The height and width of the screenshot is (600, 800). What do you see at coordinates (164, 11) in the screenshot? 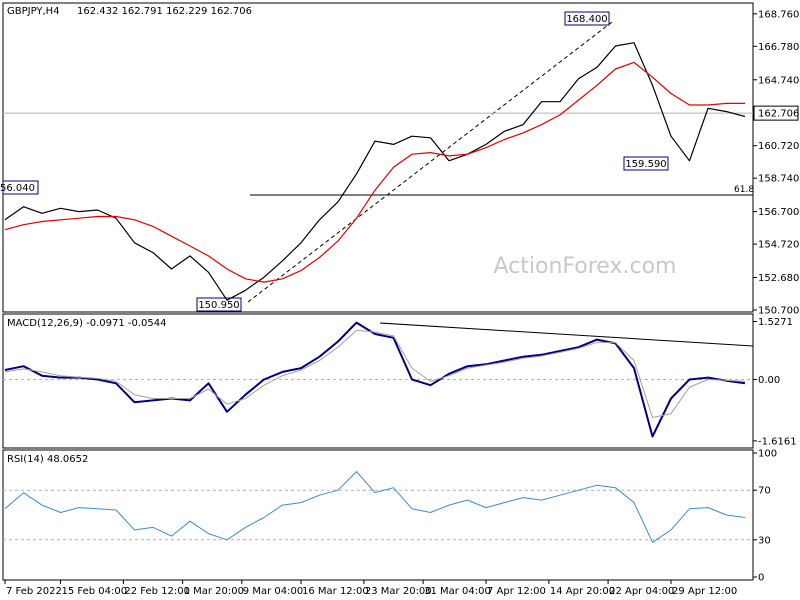
I see `ohlc-label: 162.432 162.791 162.229 162.706` at bounding box center [164, 11].